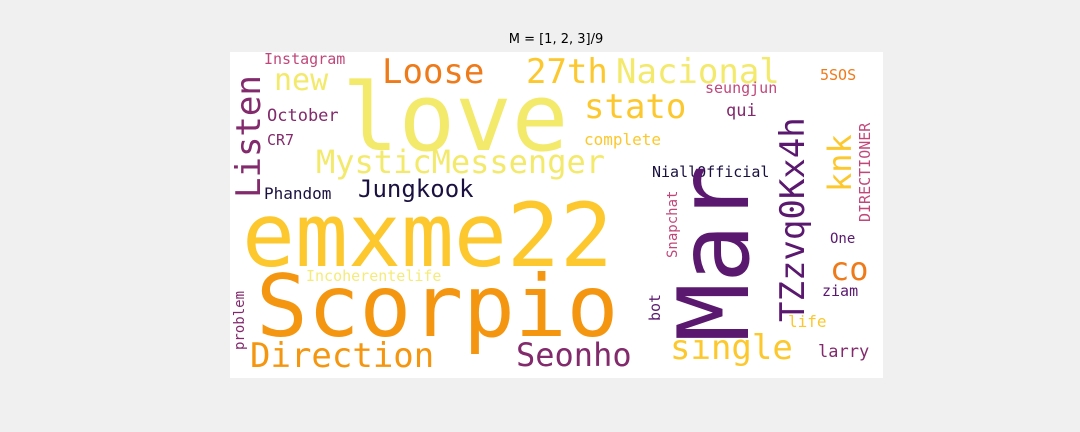 This screenshot has width=1080, height=432. I want to click on word-problem: problem, so click(240, 320).